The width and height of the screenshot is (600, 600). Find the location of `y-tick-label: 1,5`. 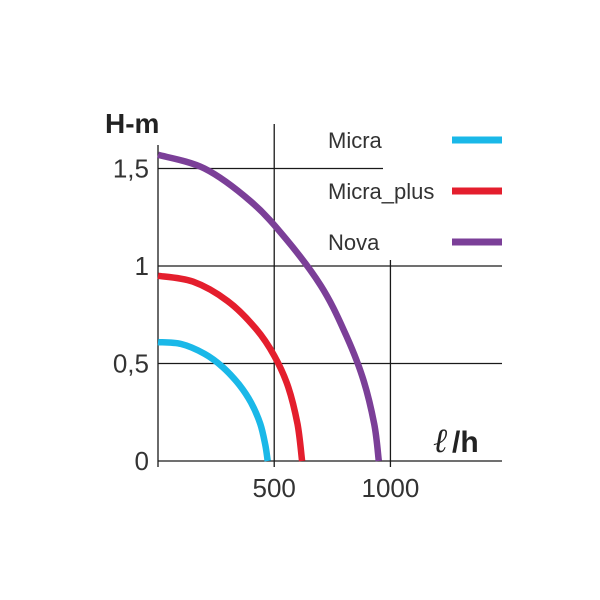

y-tick-label: 1,5 is located at coordinates (131, 169).